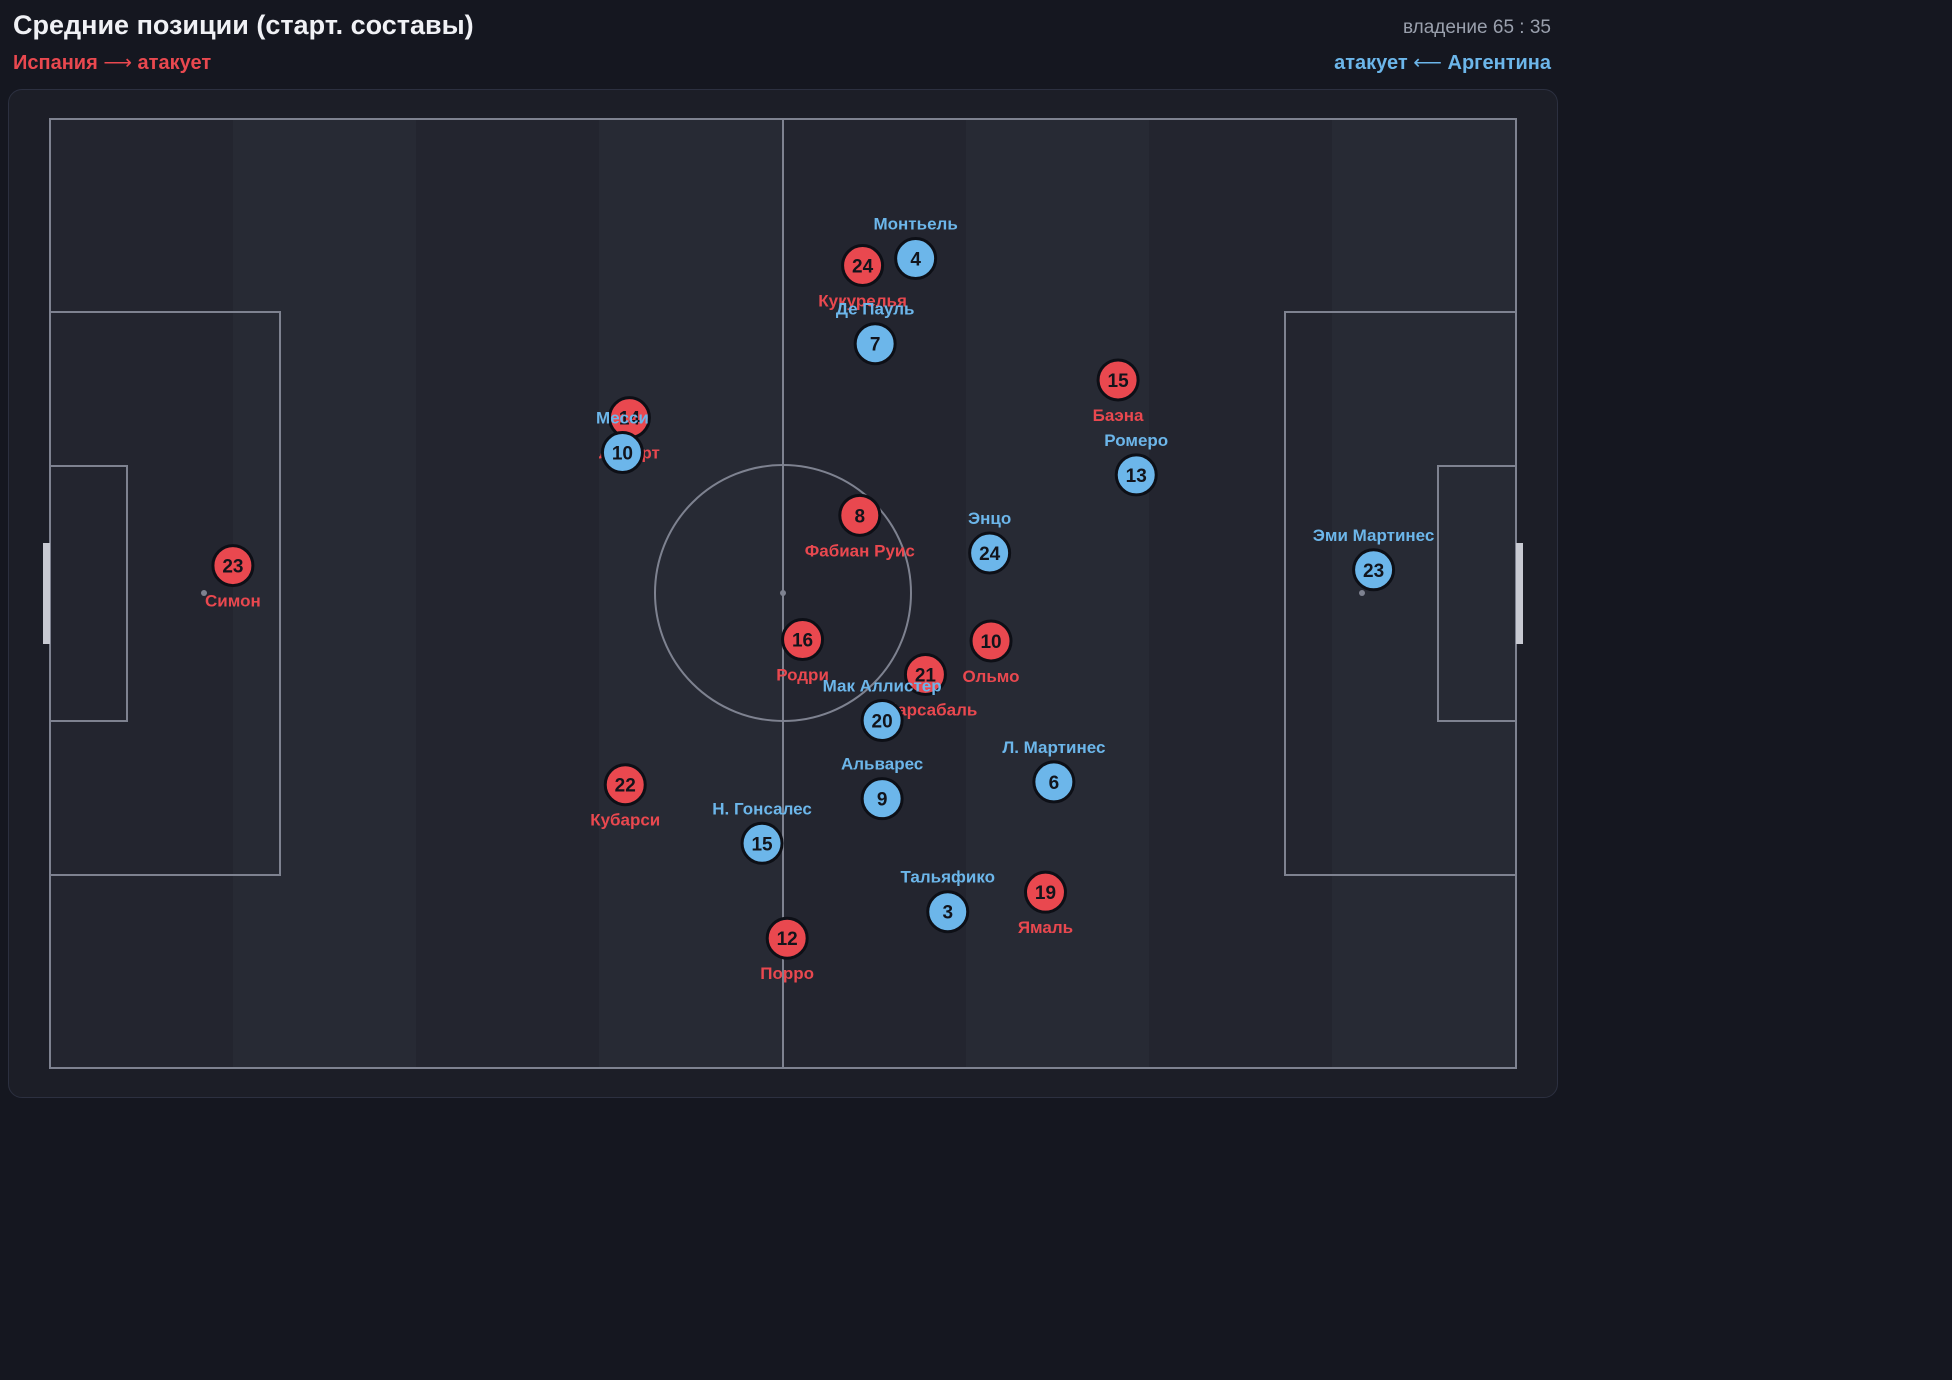 The image size is (1952, 1380). Describe the element at coordinates (243, 25) in the screenshot. I see `page-title: Средние позиции (старт. составы)` at that location.